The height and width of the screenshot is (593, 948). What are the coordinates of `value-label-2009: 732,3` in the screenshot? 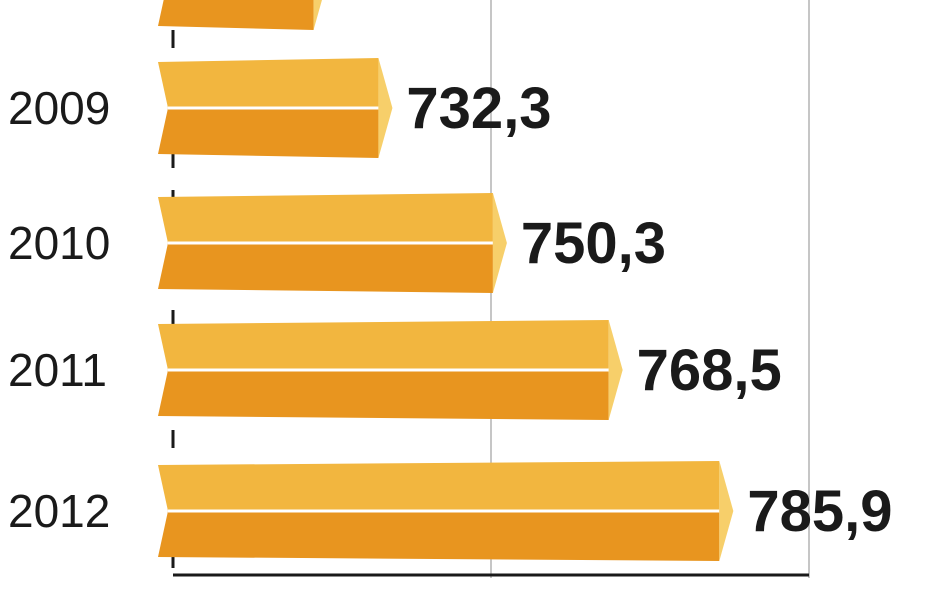 It's located at (478, 108).